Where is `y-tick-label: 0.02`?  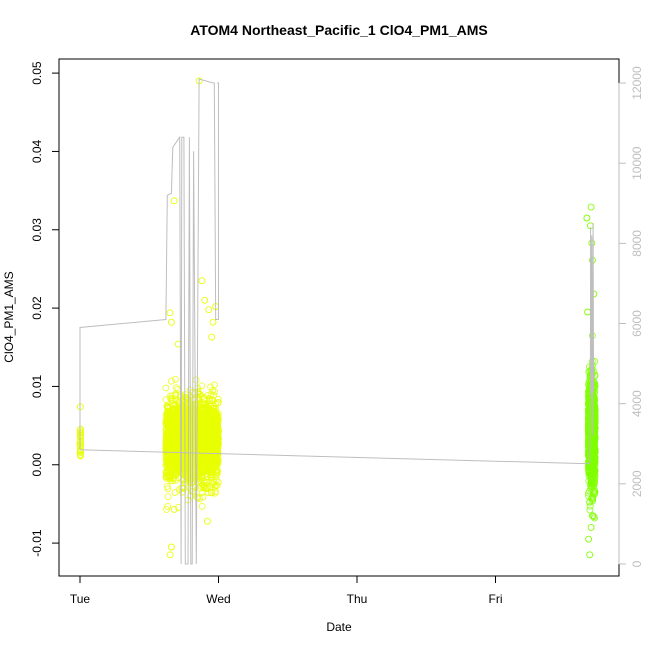
y-tick-label: 0.02 is located at coordinates (37, 308).